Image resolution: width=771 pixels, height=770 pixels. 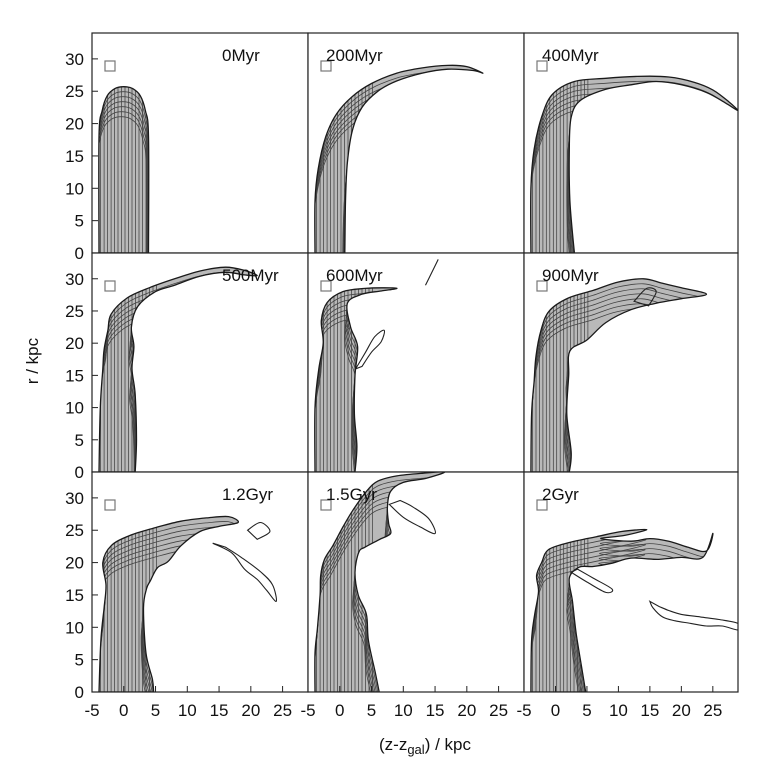 What do you see at coordinates (570, 275) in the screenshot?
I see `panel-time-label: 900Myr` at bounding box center [570, 275].